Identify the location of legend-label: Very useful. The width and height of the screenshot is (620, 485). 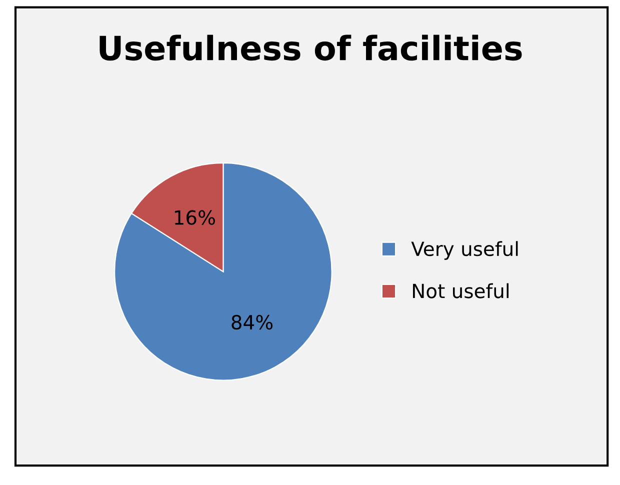
(464, 250).